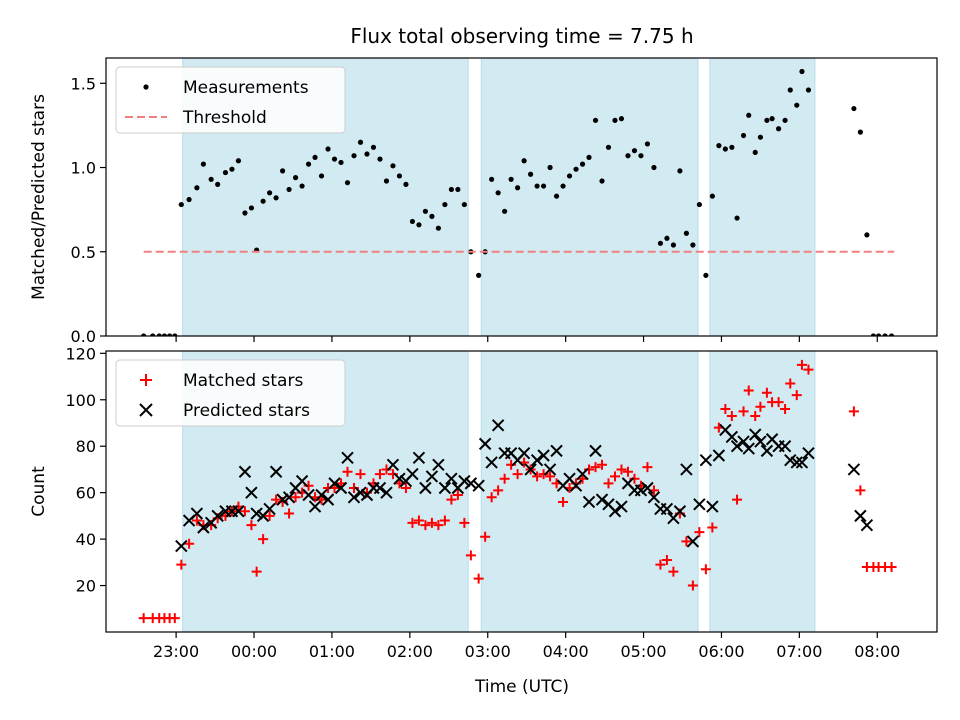 The width and height of the screenshot is (960, 720). What do you see at coordinates (86, 493) in the screenshot?
I see `y-tick-label: 60` at bounding box center [86, 493].